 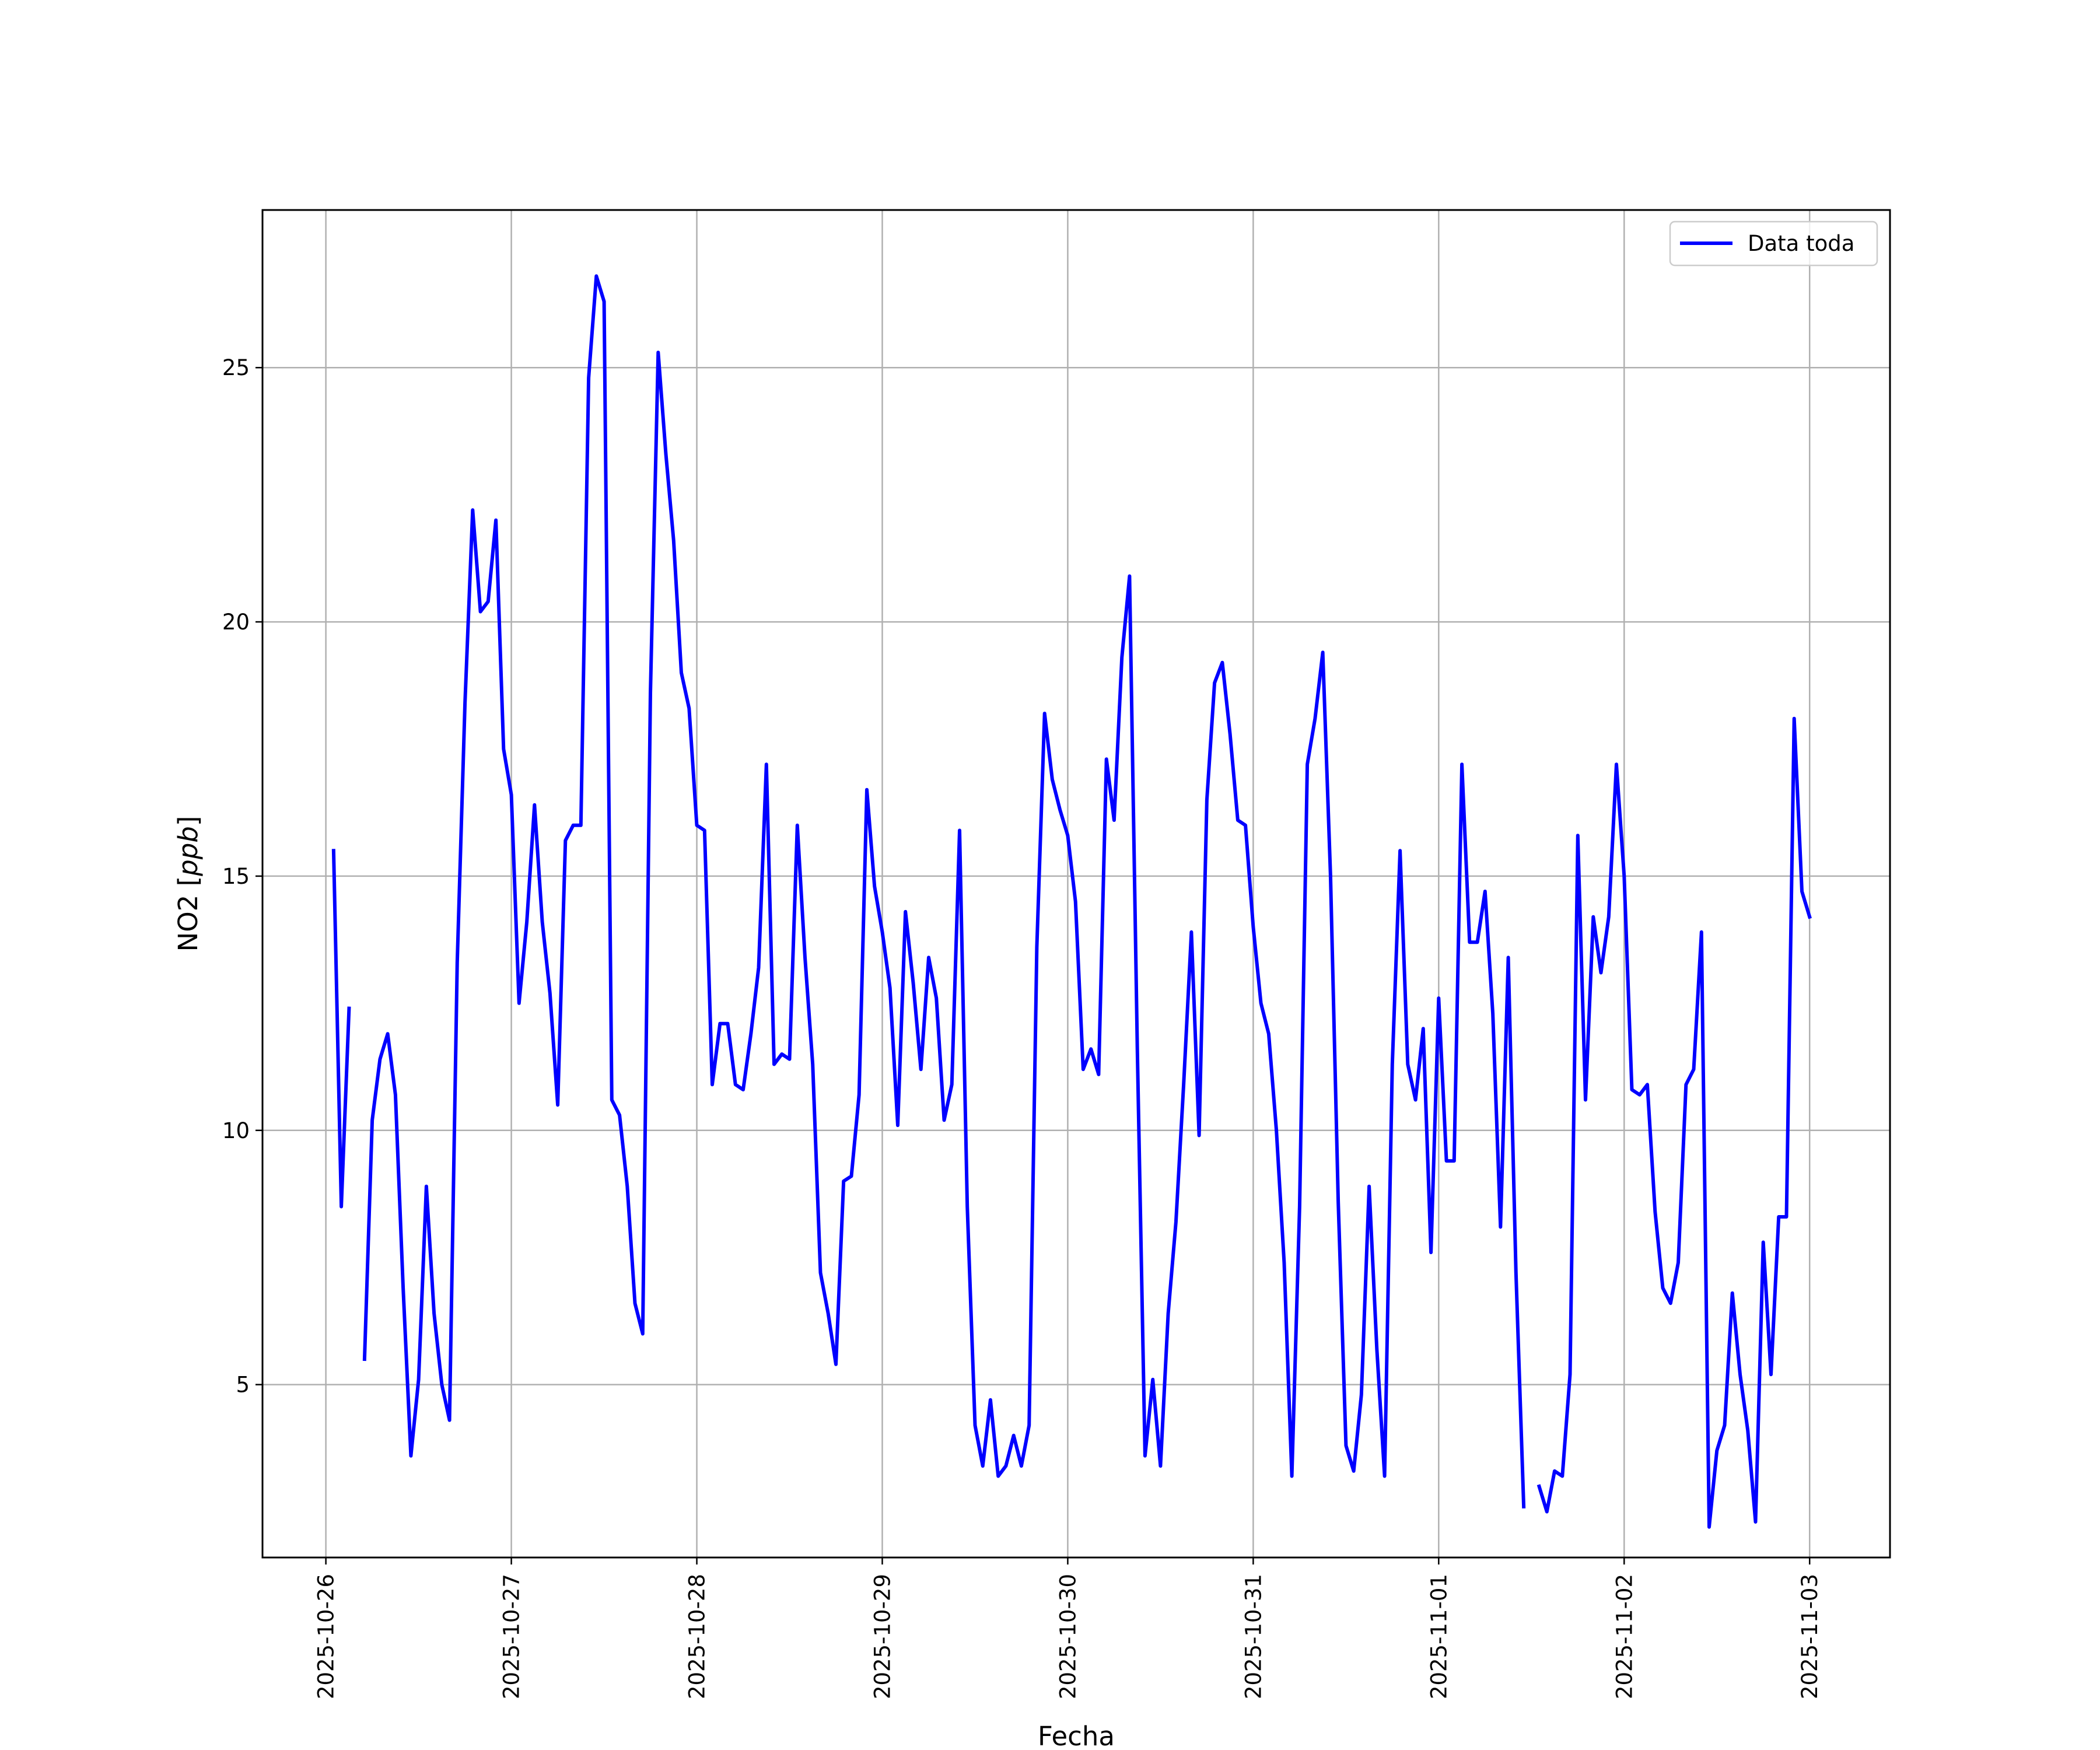 What do you see at coordinates (1810, 1636) in the screenshot?
I see `x-tick-label: 2025-11-03` at bounding box center [1810, 1636].